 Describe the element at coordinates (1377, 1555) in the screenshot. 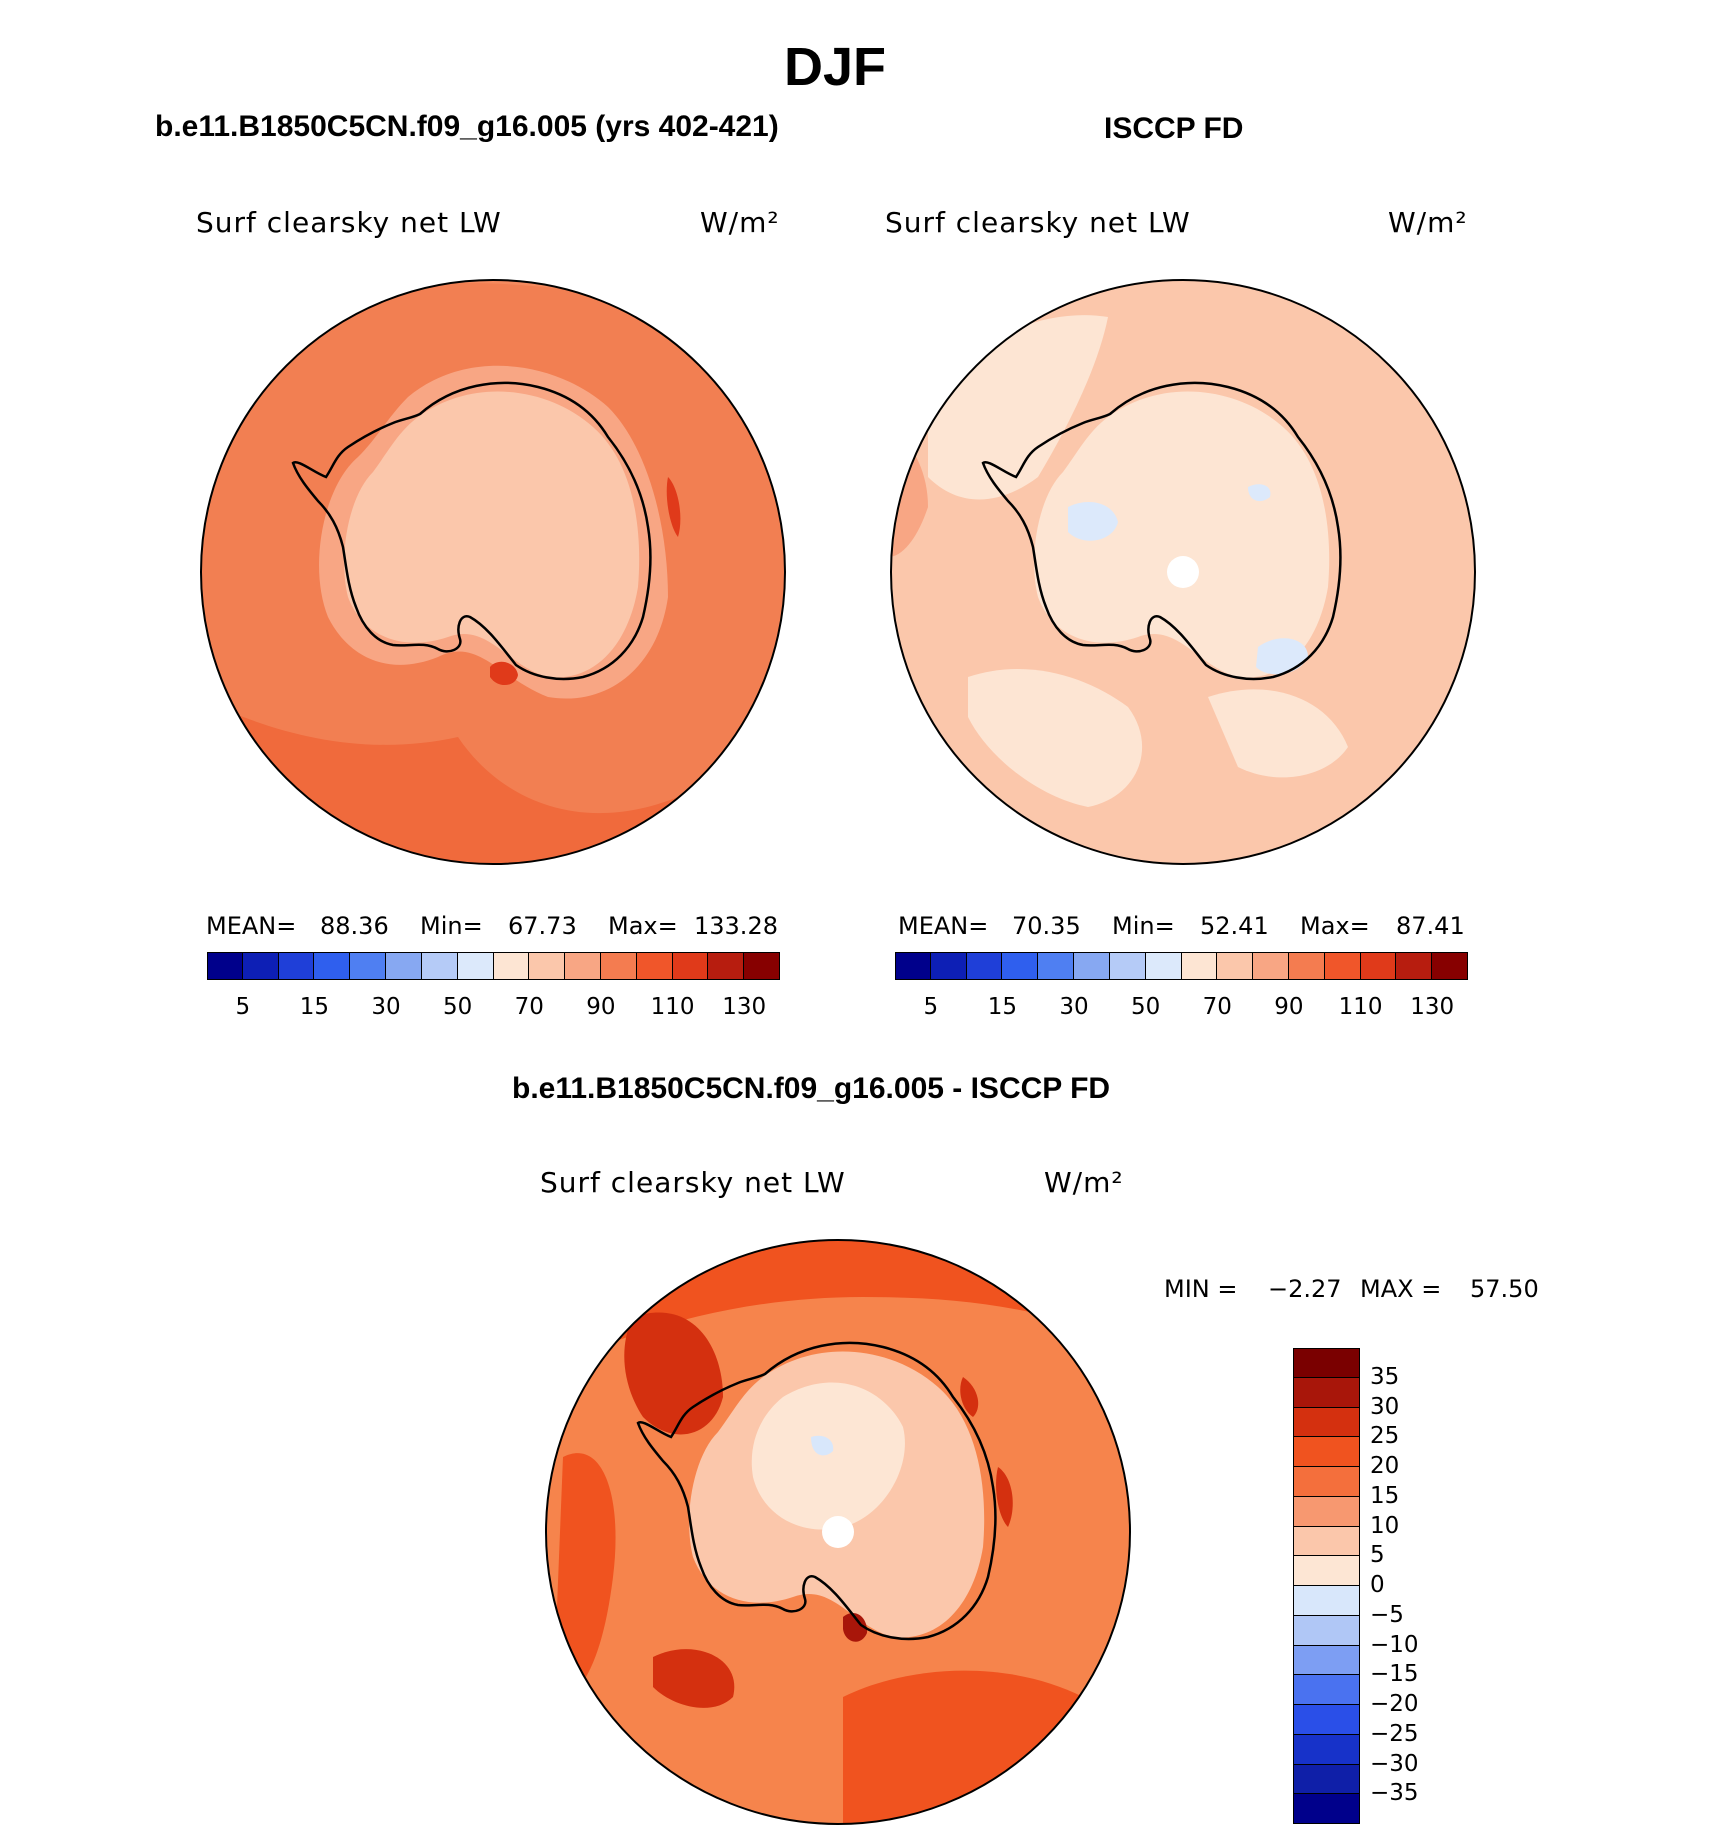

I see `diff-colorbar-tick-label: 5` at that location.